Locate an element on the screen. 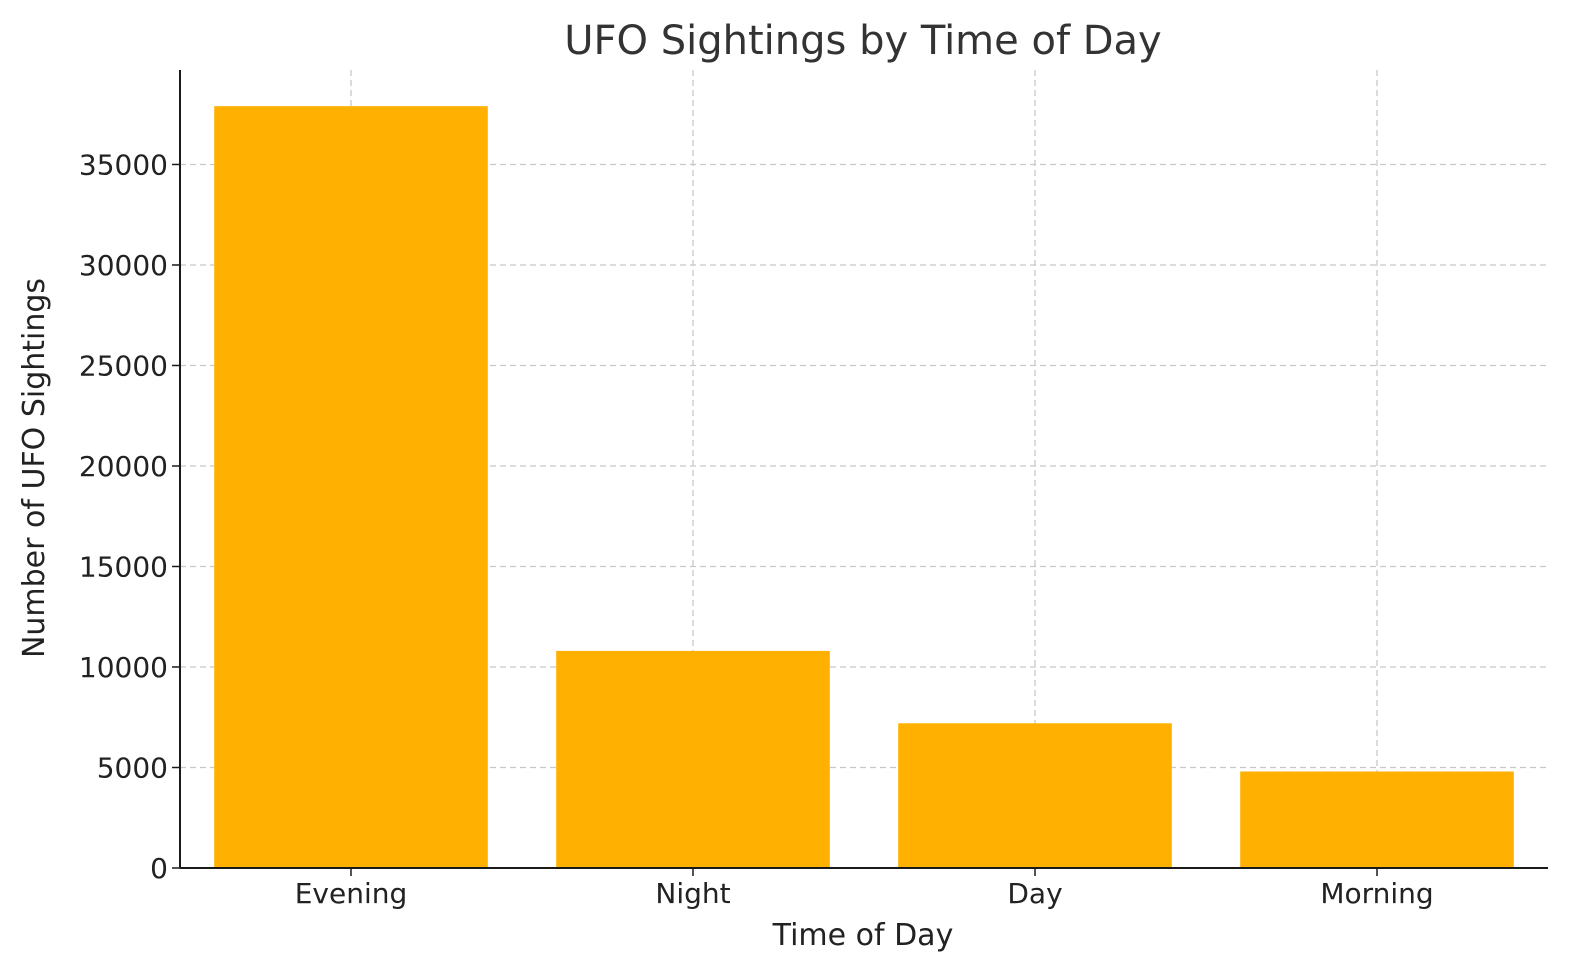  y-tick-label: 15000 is located at coordinates (123, 566).